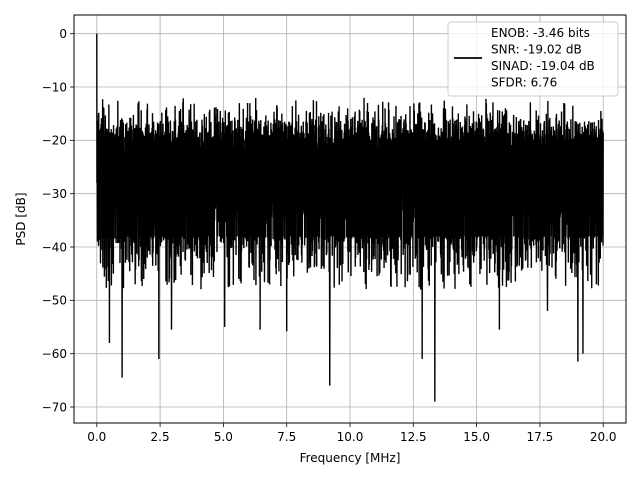  Describe the element at coordinates (54, 354) in the screenshot. I see `y-tick-label: −60` at that location.